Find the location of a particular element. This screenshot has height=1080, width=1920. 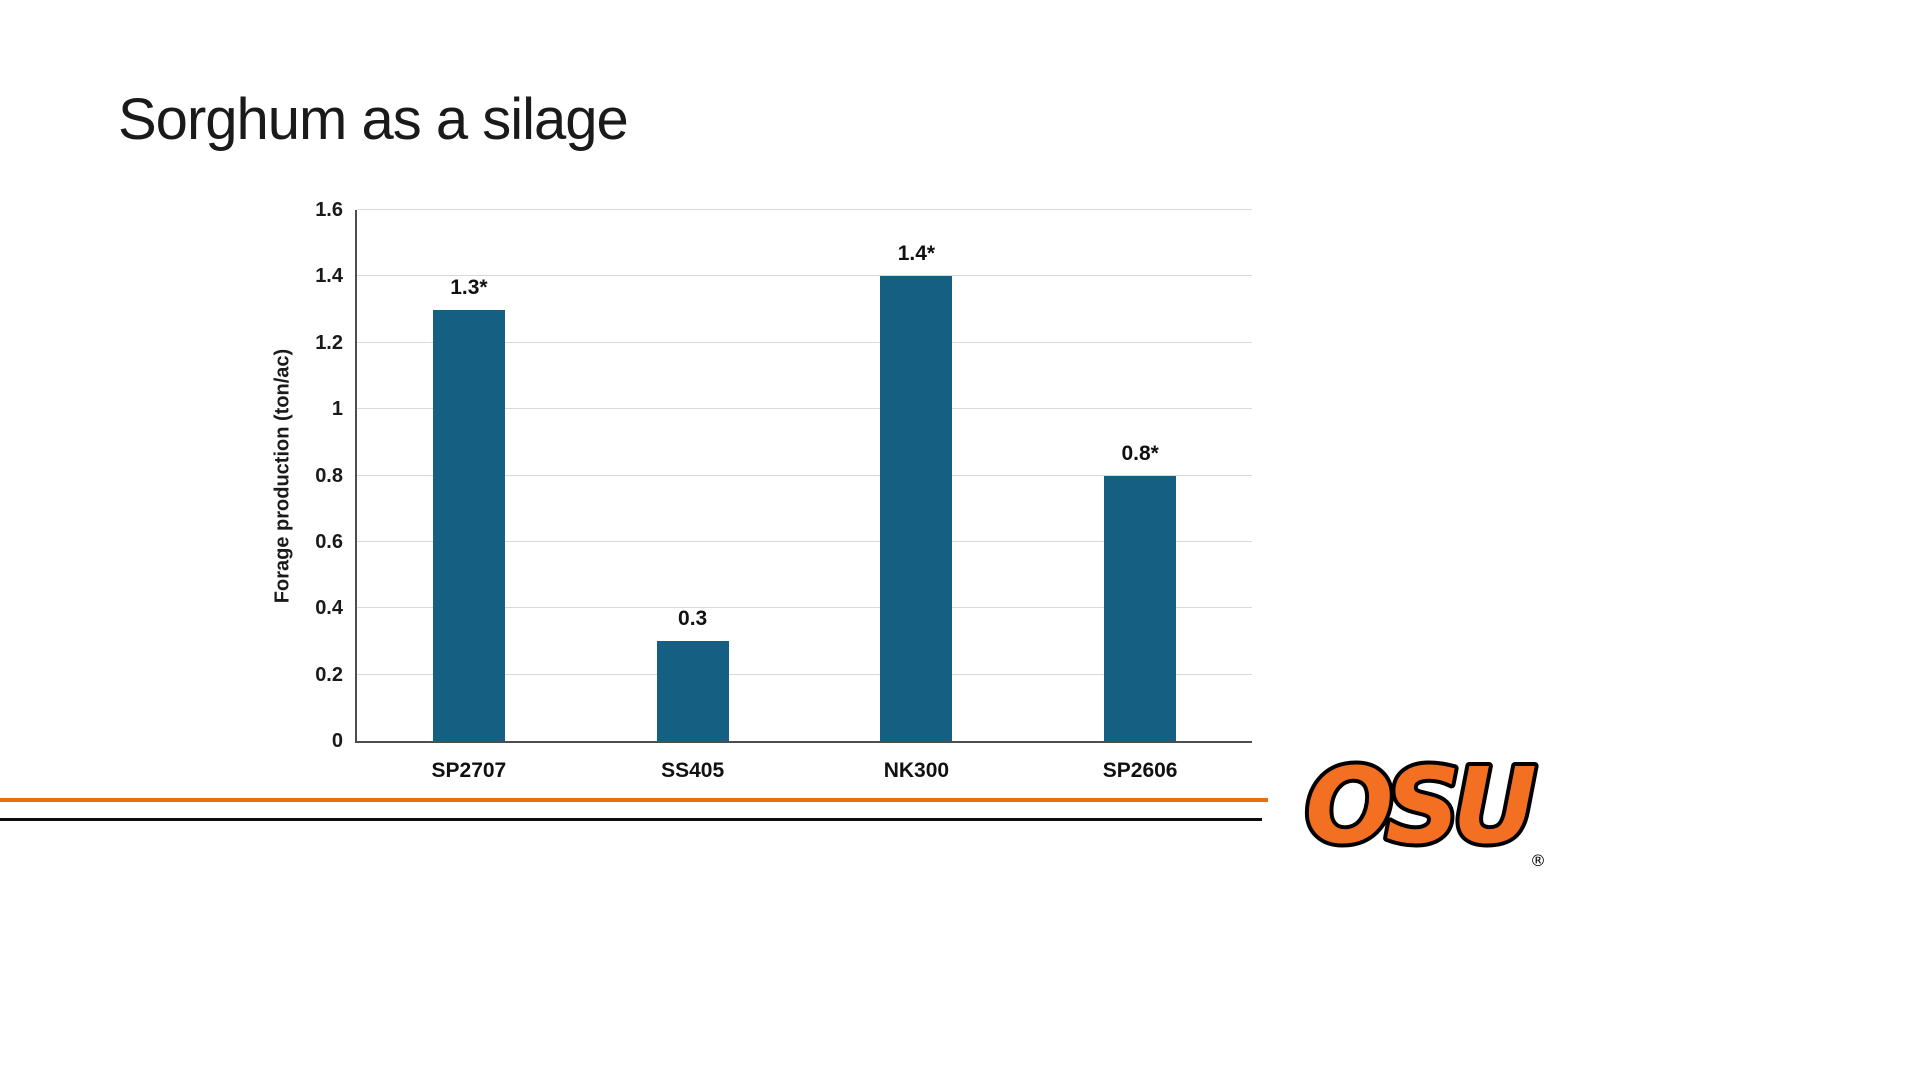

bar-value-label: 1.3* is located at coordinates (469, 287).